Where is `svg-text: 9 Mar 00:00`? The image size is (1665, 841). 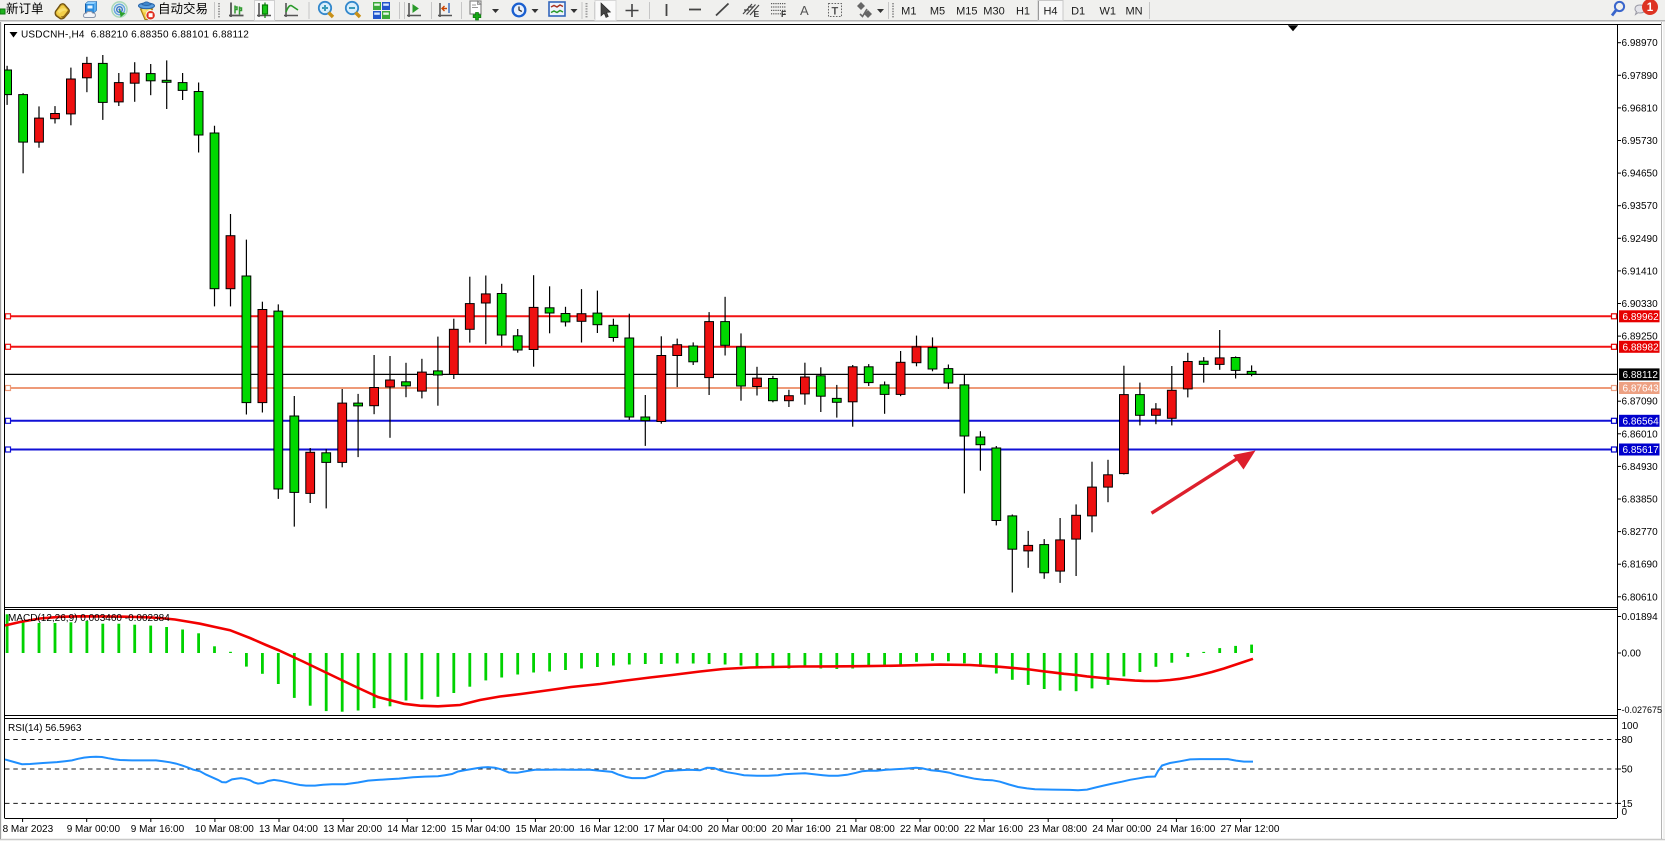
svg-text: 9 Mar 00:00 is located at coordinates (94, 829).